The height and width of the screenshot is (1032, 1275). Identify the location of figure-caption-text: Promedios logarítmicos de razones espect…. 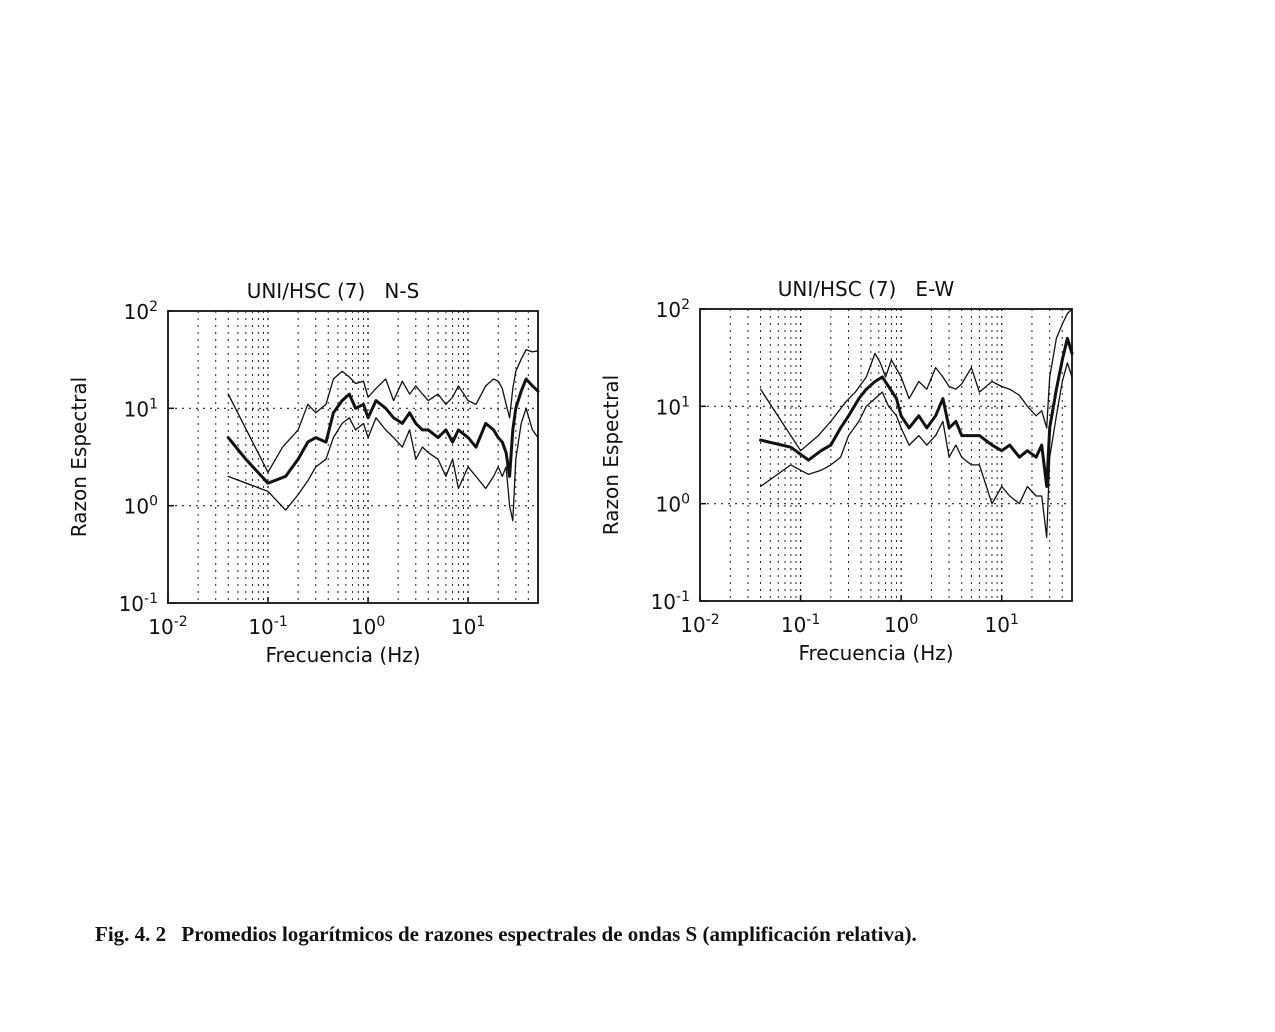
(549, 934).